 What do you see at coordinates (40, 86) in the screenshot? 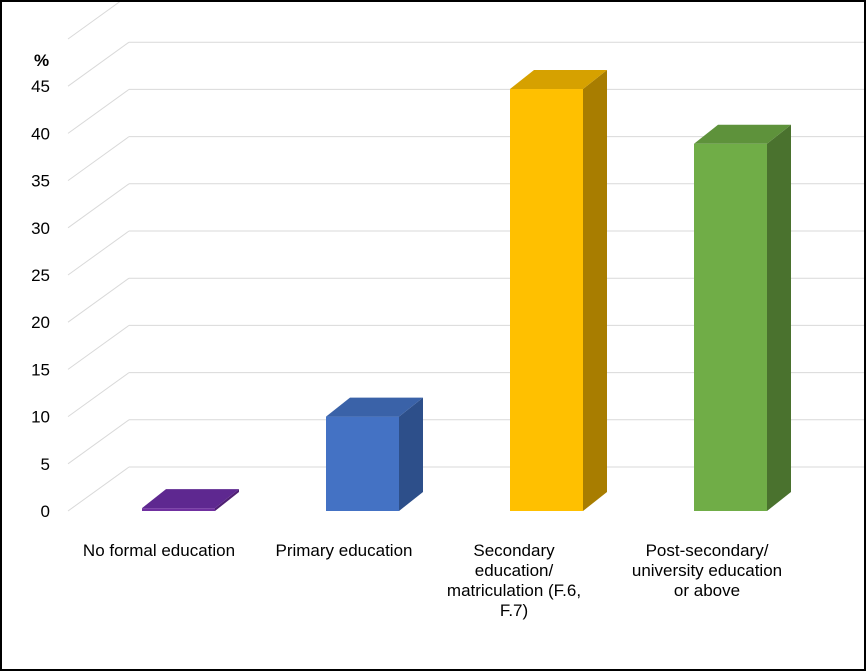
I see `y-tick-label: 45` at bounding box center [40, 86].